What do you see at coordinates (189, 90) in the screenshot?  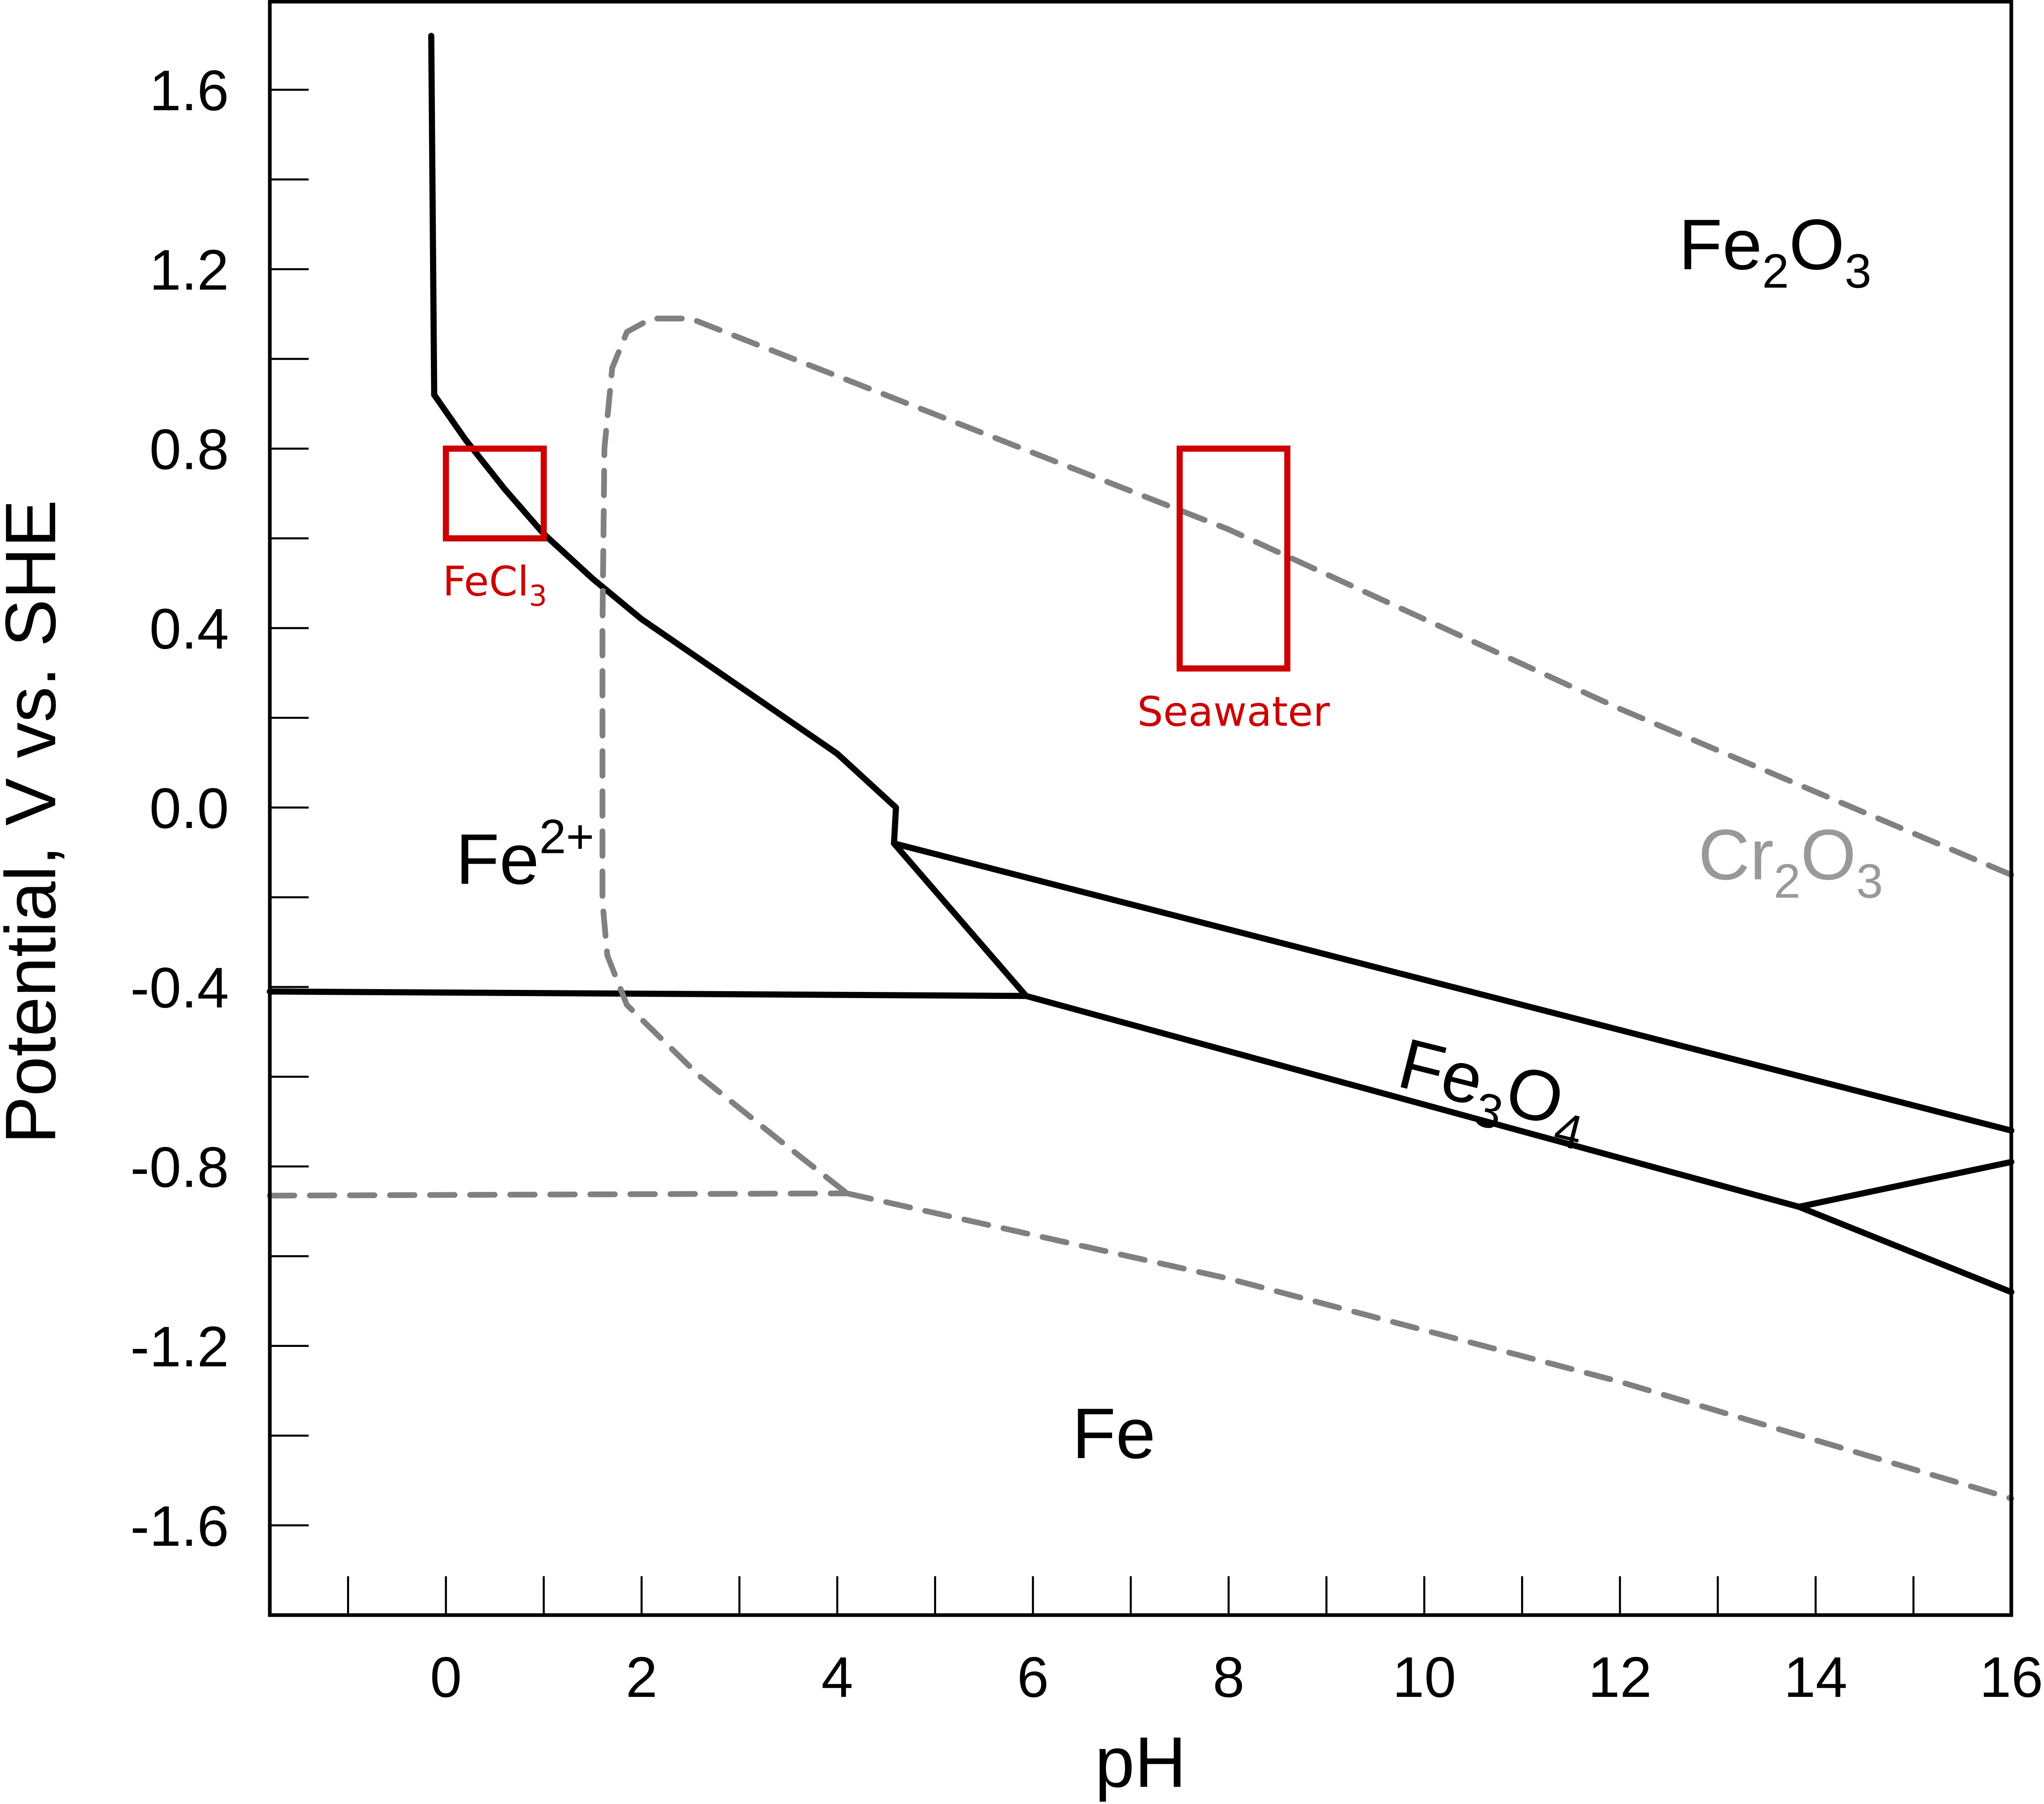 I see `y-tick-label: 1.6` at bounding box center [189, 90].